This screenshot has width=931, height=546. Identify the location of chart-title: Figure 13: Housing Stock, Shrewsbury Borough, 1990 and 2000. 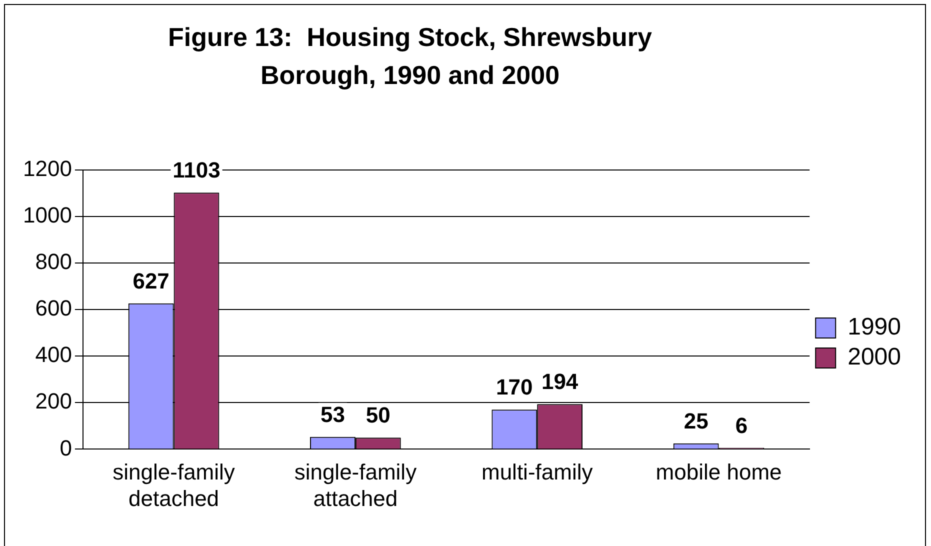
(410, 56).